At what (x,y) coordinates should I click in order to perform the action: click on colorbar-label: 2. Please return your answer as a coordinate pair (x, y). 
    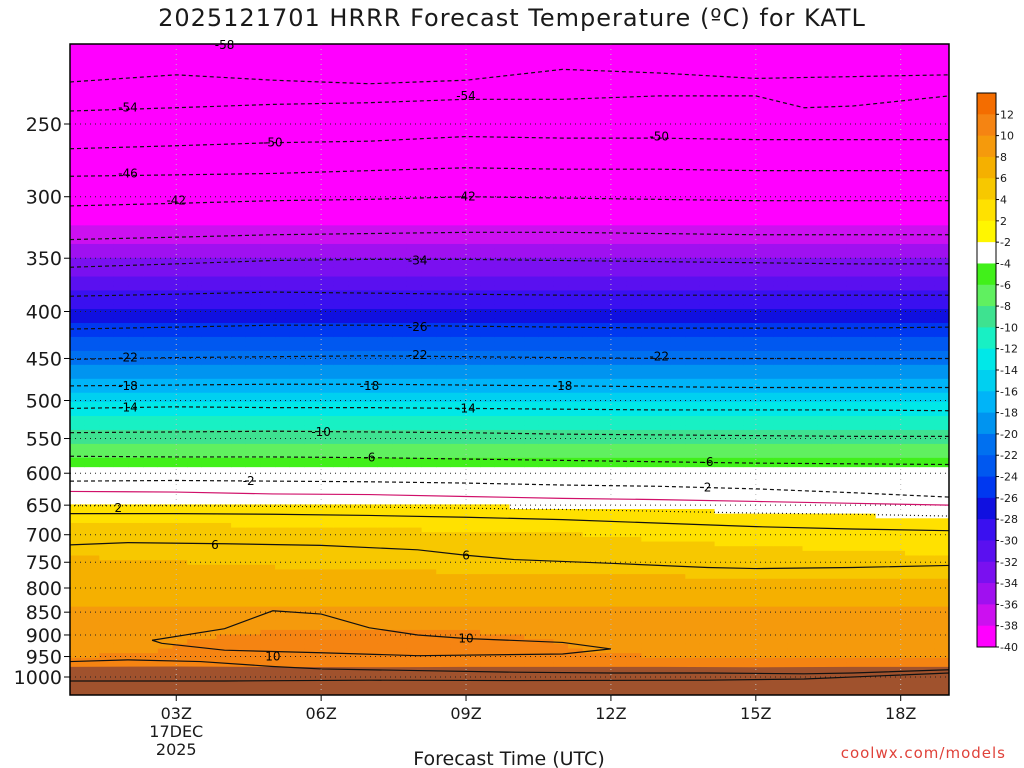
    Looking at the image, I should click on (1003, 221).